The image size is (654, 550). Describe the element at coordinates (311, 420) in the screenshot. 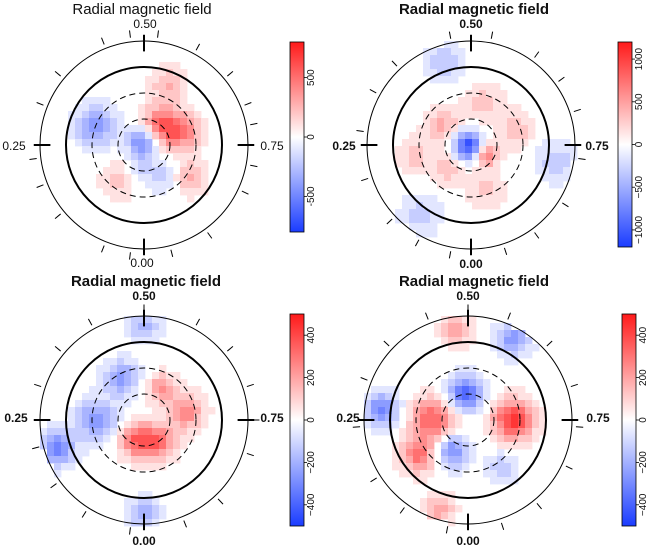

I see `colorbar-tick-label: 0` at that location.